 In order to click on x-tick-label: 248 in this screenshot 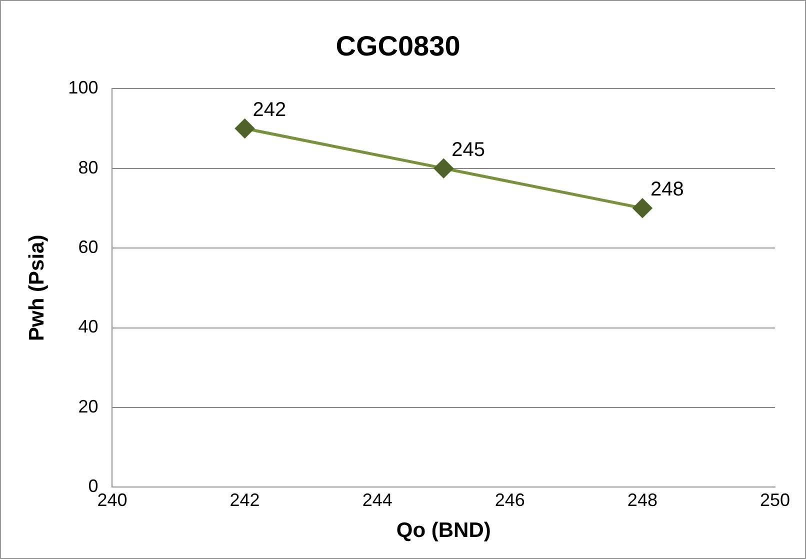, I will do `click(642, 500)`.